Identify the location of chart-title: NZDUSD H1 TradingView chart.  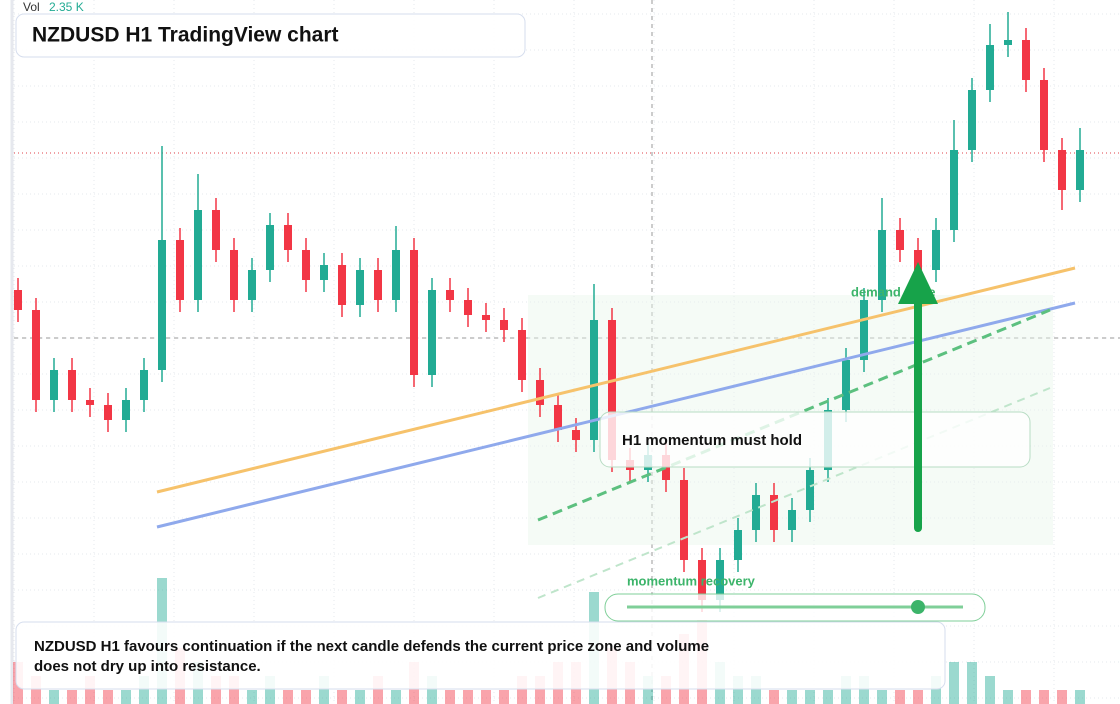
(185, 35).